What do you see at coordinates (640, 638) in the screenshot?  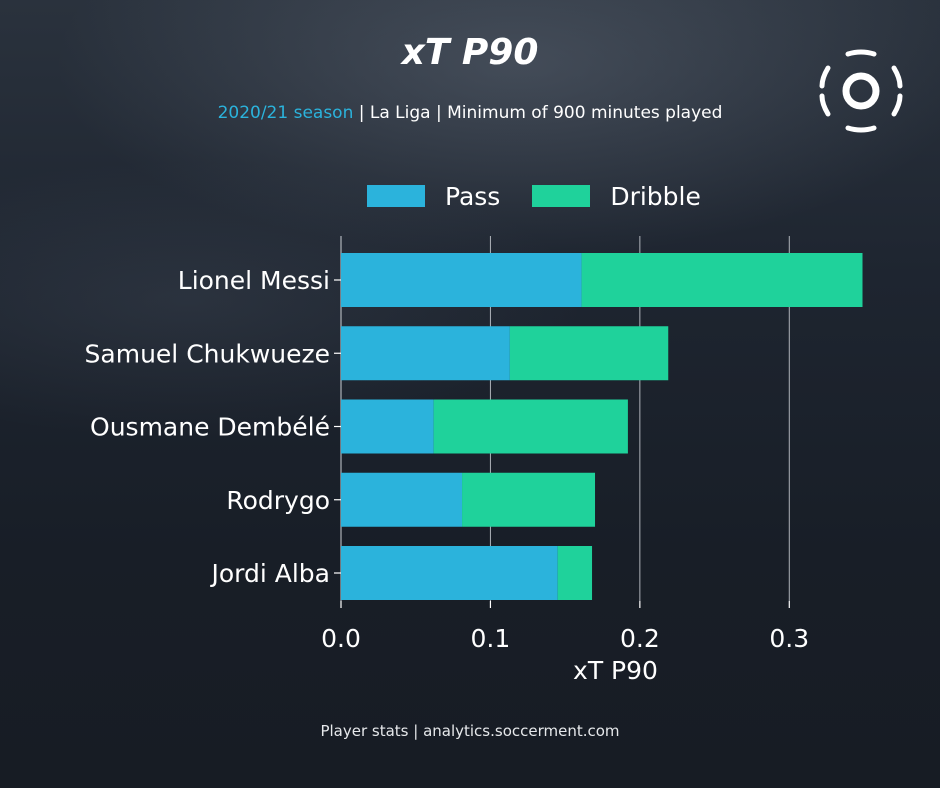 I see `x-tick-label: 0.2` at bounding box center [640, 638].